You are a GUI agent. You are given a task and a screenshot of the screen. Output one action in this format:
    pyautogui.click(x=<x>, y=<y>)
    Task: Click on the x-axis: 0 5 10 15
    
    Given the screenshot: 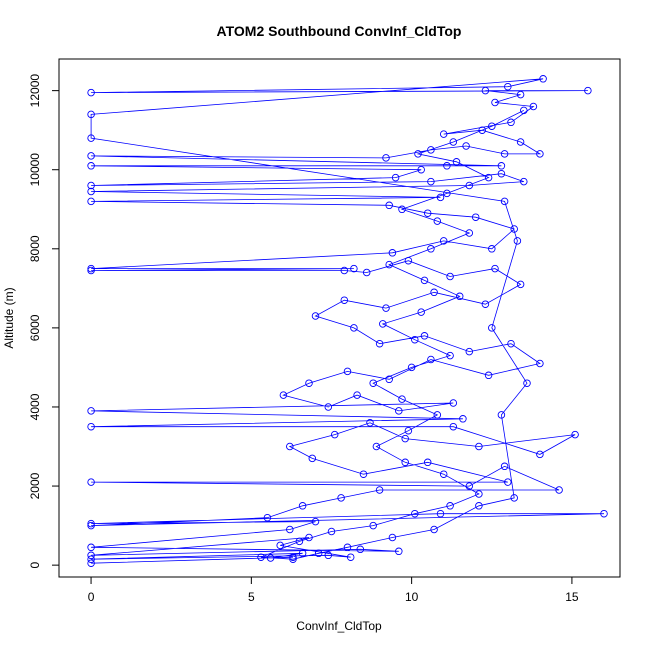 What is the action you would take?
    pyautogui.click(x=333, y=590)
    